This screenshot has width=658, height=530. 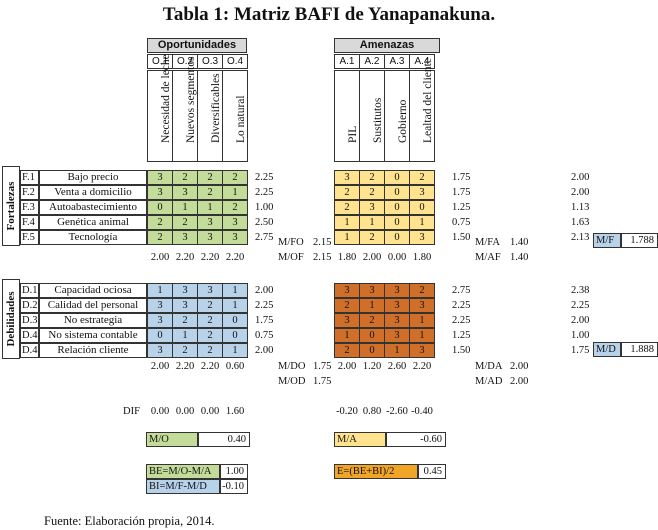 I want to click on dif-a-value: 0.80, so click(x=372, y=411).